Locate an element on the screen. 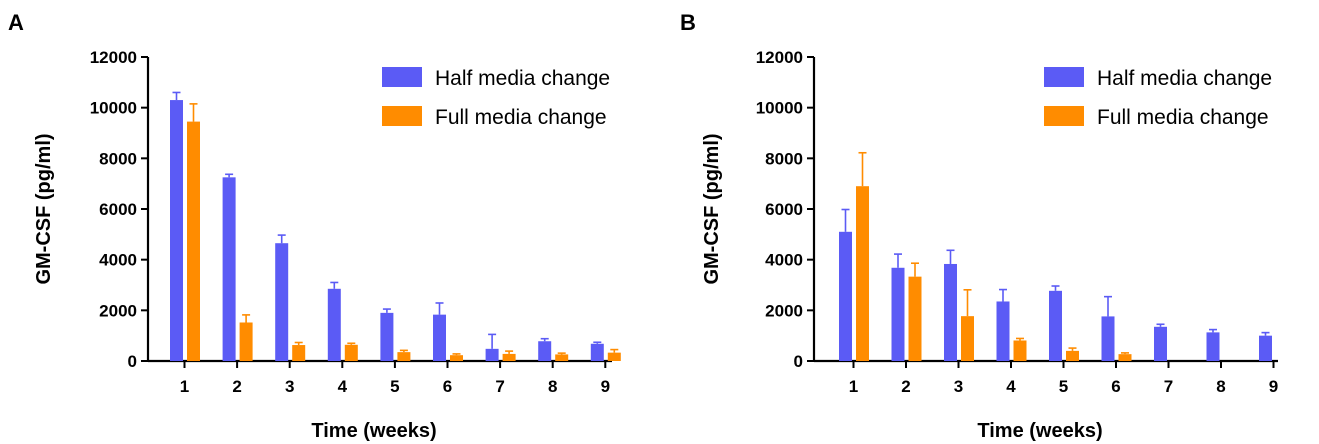 The image size is (1319, 444). panel-letter: B is located at coordinates (688, 22).